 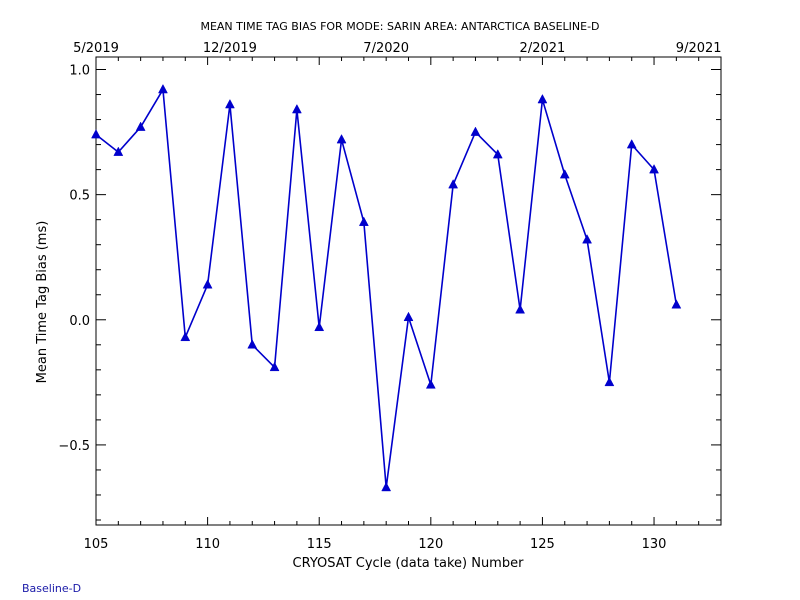 I want to click on top-axis-date-label: 12/2019, so click(x=230, y=48).